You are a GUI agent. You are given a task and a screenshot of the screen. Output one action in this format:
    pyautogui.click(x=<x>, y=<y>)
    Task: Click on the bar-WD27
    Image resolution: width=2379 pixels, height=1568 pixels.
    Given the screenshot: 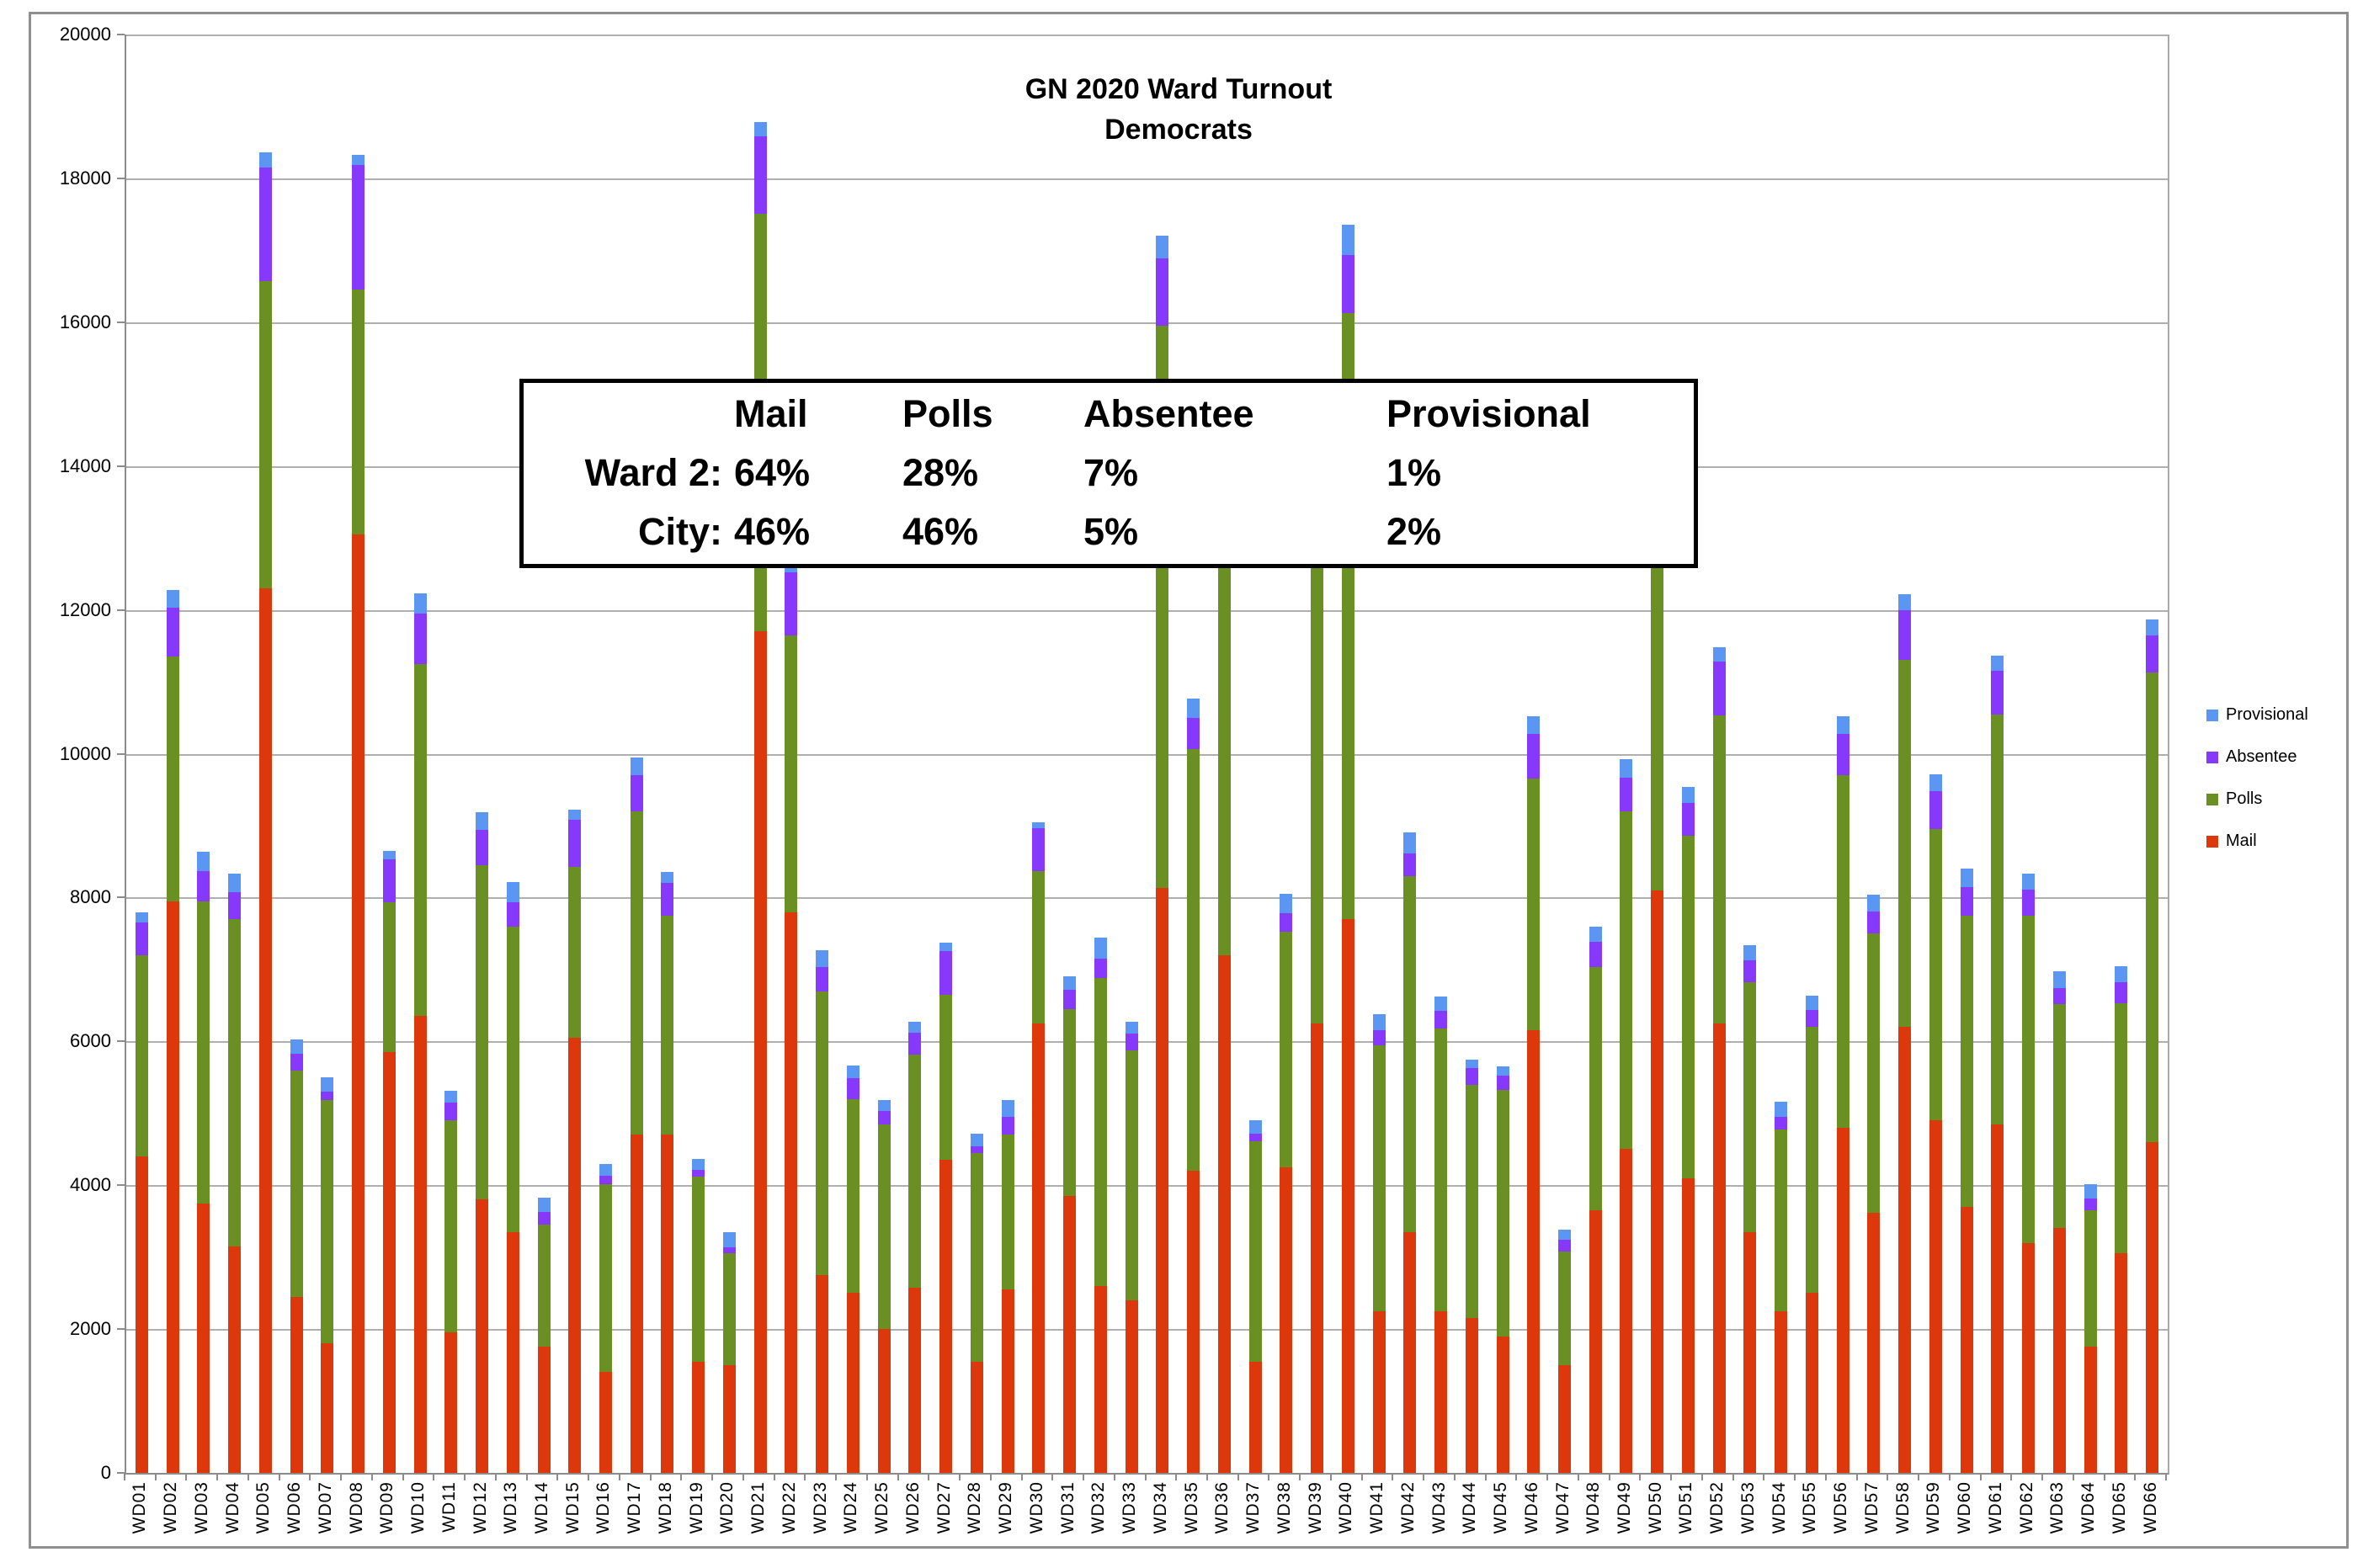 What is the action you would take?
    pyautogui.click(x=946, y=754)
    